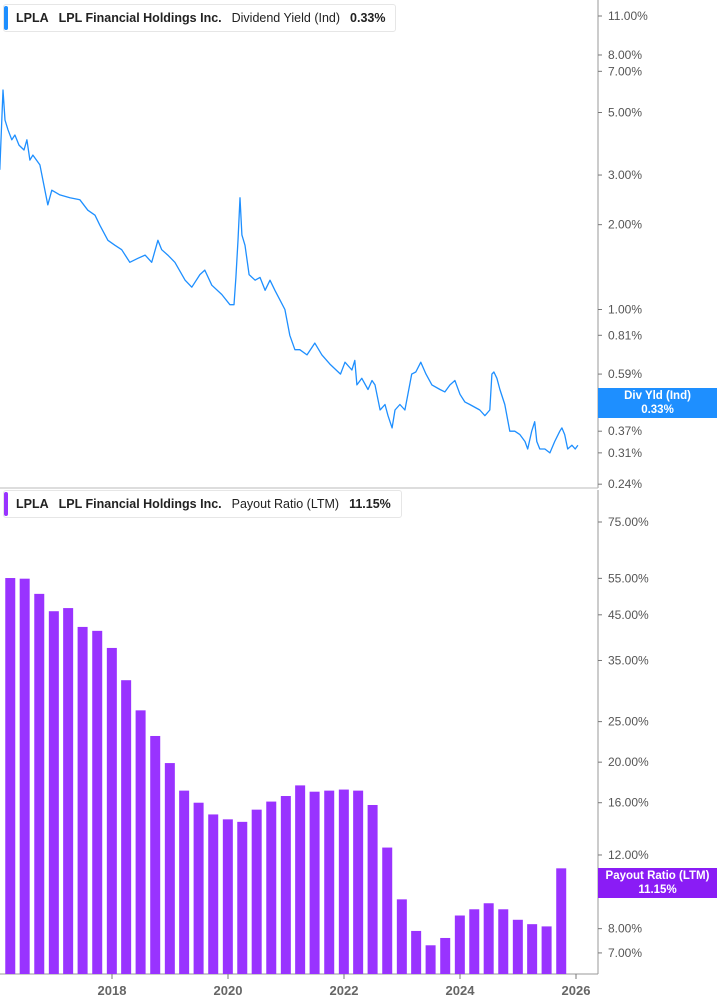 The image size is (717, 1005). I want to click on y-tick-label: 0.37%, so click(625, 431).